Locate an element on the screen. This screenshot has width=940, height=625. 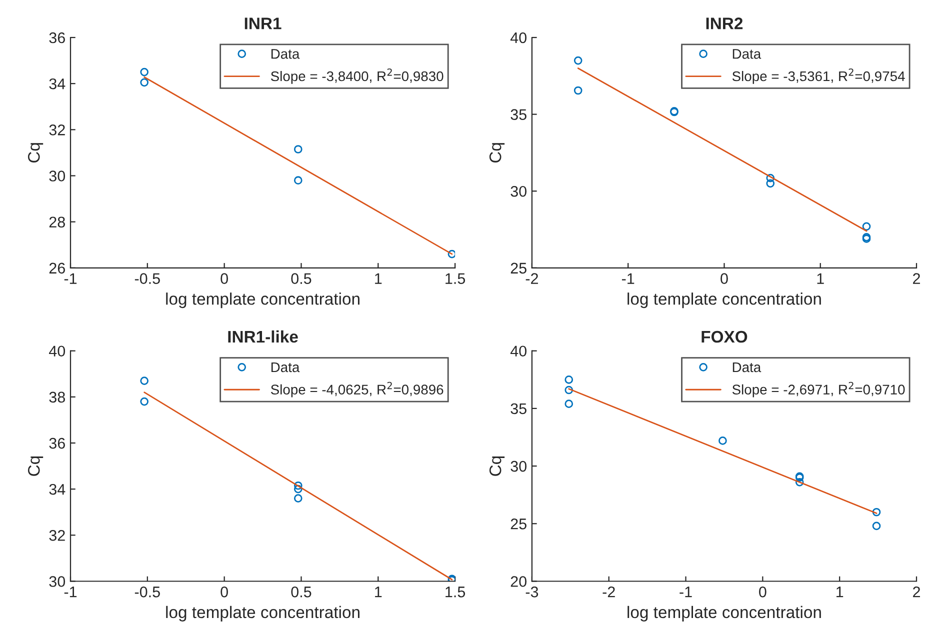
y-tick-label: 26 is located at coordinates (57, 268).